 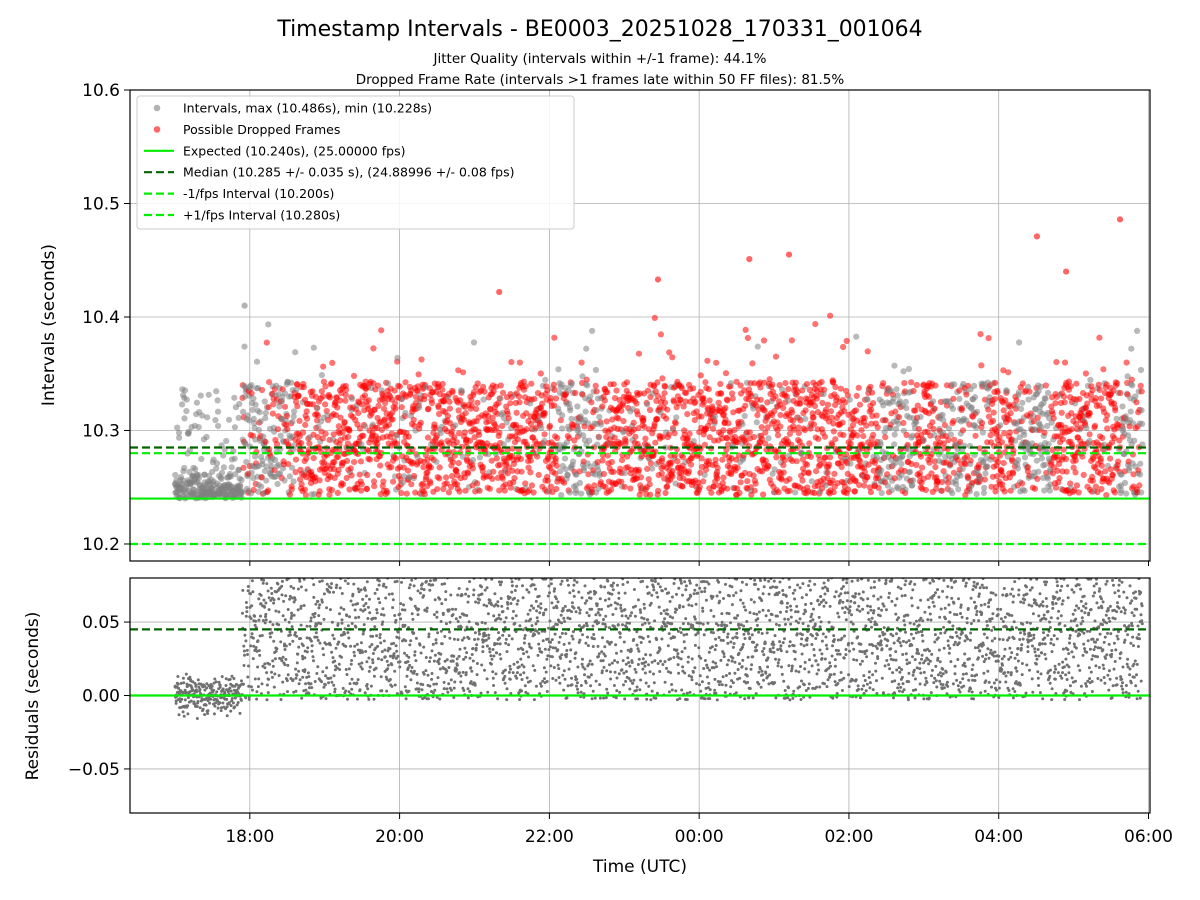 I want to click on outlier-point, so click(x=499, y=292).